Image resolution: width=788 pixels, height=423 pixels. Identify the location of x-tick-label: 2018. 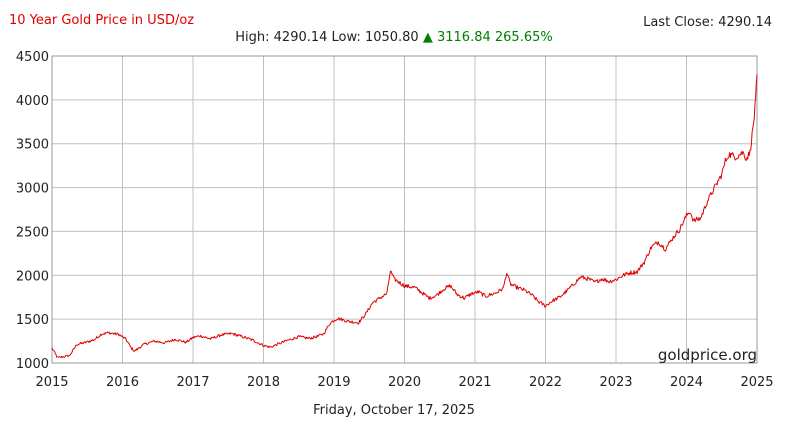
(263, 382).